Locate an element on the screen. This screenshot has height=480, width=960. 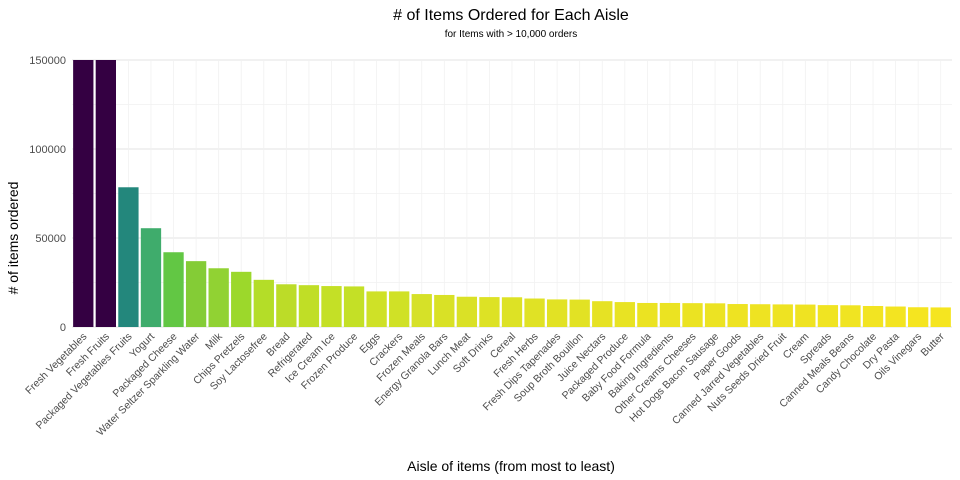
y-tick-label: 0 is located at coordinates (63, 328).